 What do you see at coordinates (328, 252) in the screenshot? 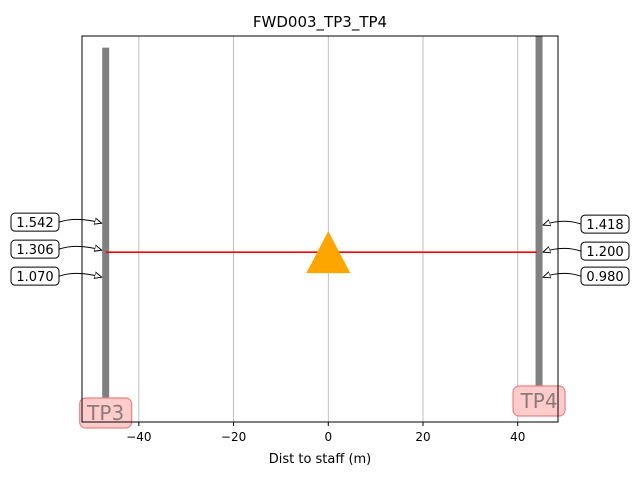
I see `instrument-marker` at bounding box center [328, 252].